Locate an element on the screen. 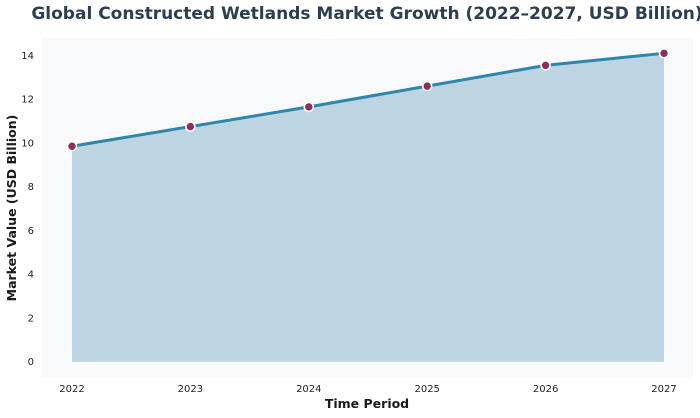 The height and width of the screenshot is (418, 700). y-tick-label: 14 is located at coordinates (27, 56).